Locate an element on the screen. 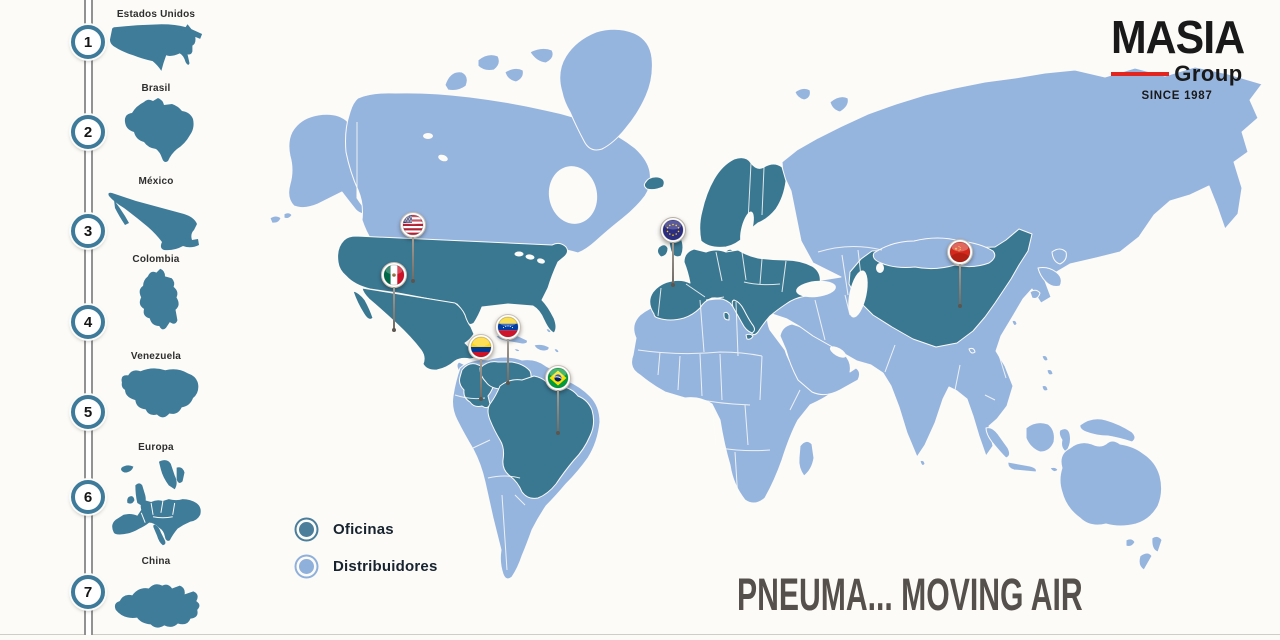  region-madagascar is located at coordinates (806, 458).